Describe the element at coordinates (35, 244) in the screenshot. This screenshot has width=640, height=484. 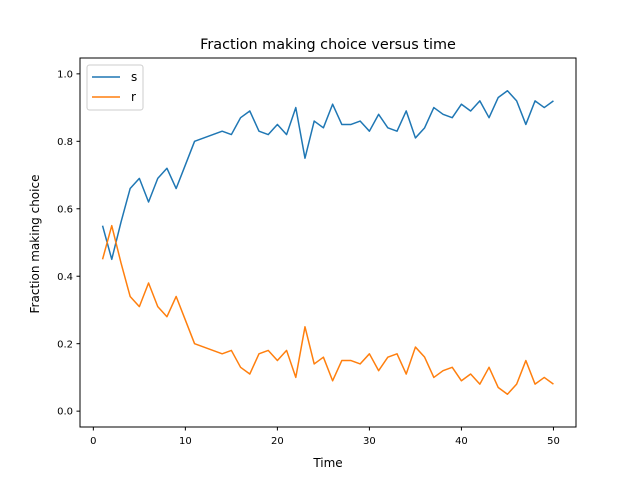
I see `y-axis-label: Fraction making choice` at that location.